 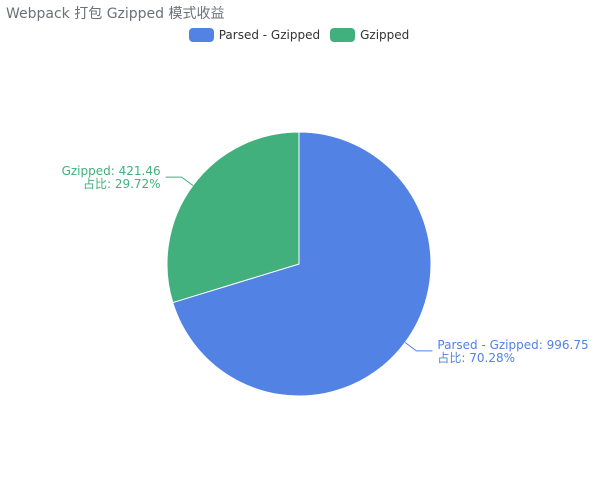 What do you see at coordinates (418, 347) in the screenshot?
I see `label-line-parsed-gzipped` at bounding box center [418, 347].